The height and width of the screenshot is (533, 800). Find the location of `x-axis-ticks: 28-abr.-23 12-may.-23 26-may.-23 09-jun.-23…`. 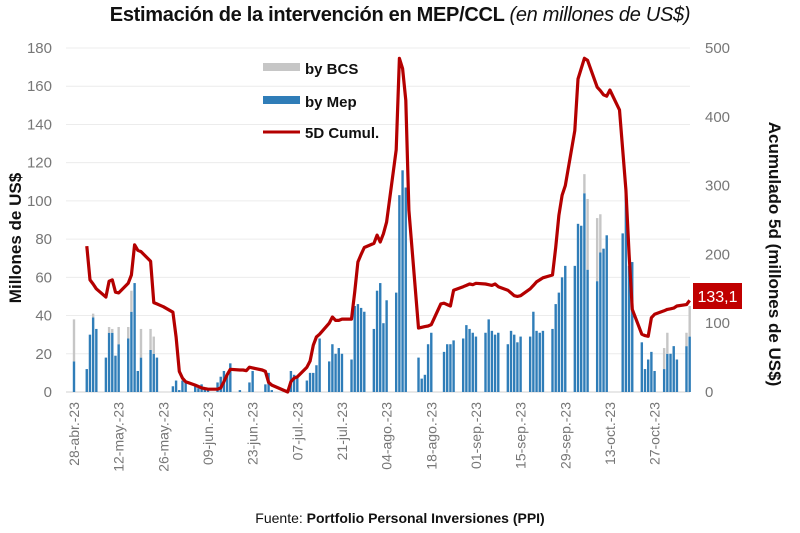

x-axis-ticks: 28-abr.-23 12-may.-23 26-may.-23 09-jun.-23… is located at coordinates (364, 437).